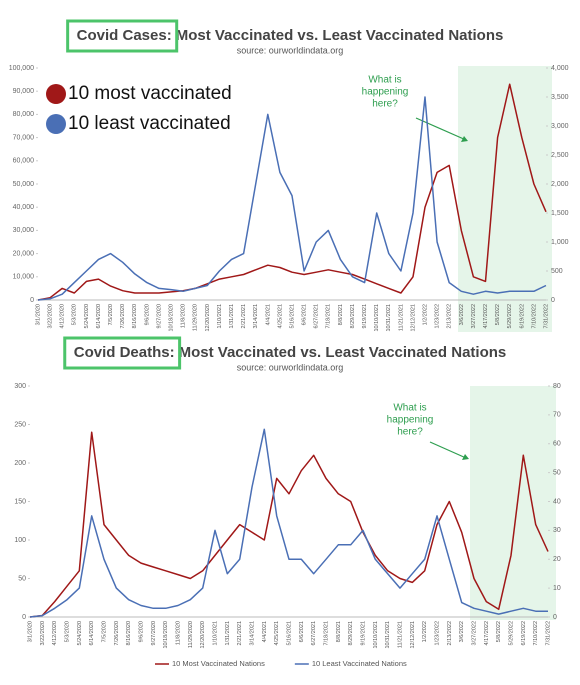  I want to click on y-tick-label: 70,000, so click(24, 137).